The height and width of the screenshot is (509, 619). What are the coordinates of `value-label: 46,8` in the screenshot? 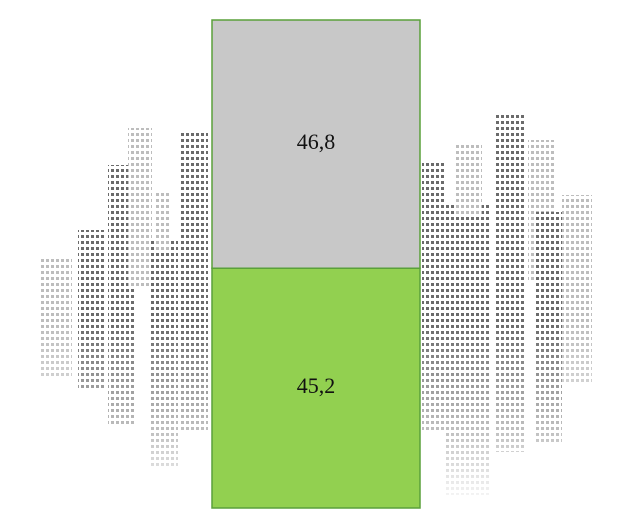 It's located at (316, 141).